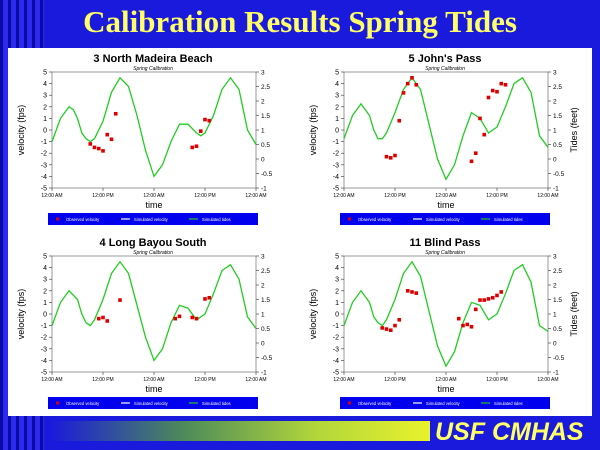 The height and width of the screenshot is (450, 600). Describe the element at coordinates (336, 189) in the screenshot. I see `y-tick-label: -5` at that location.